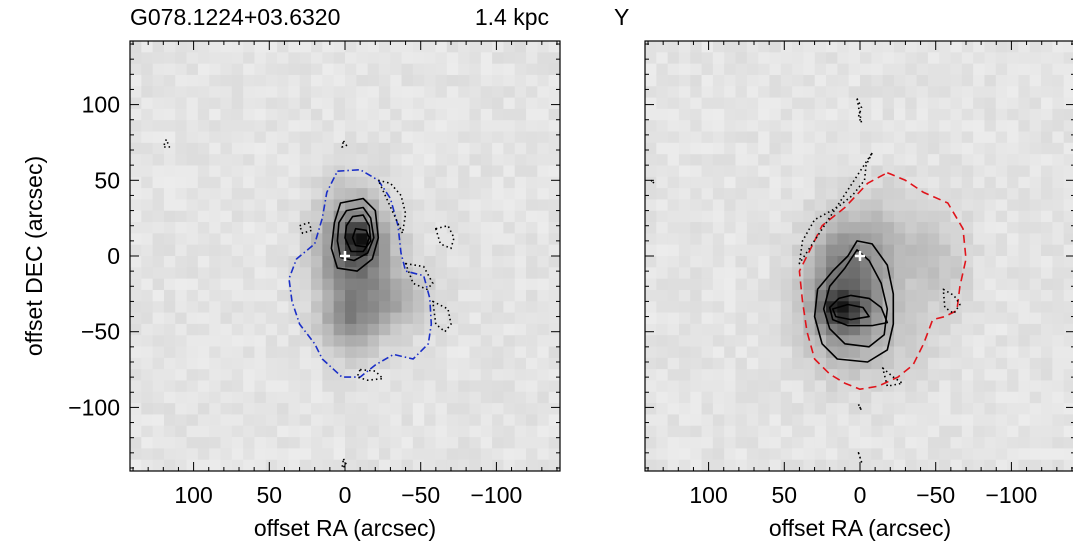  I want to click on x-tick-label: 50, so click(269, 495).